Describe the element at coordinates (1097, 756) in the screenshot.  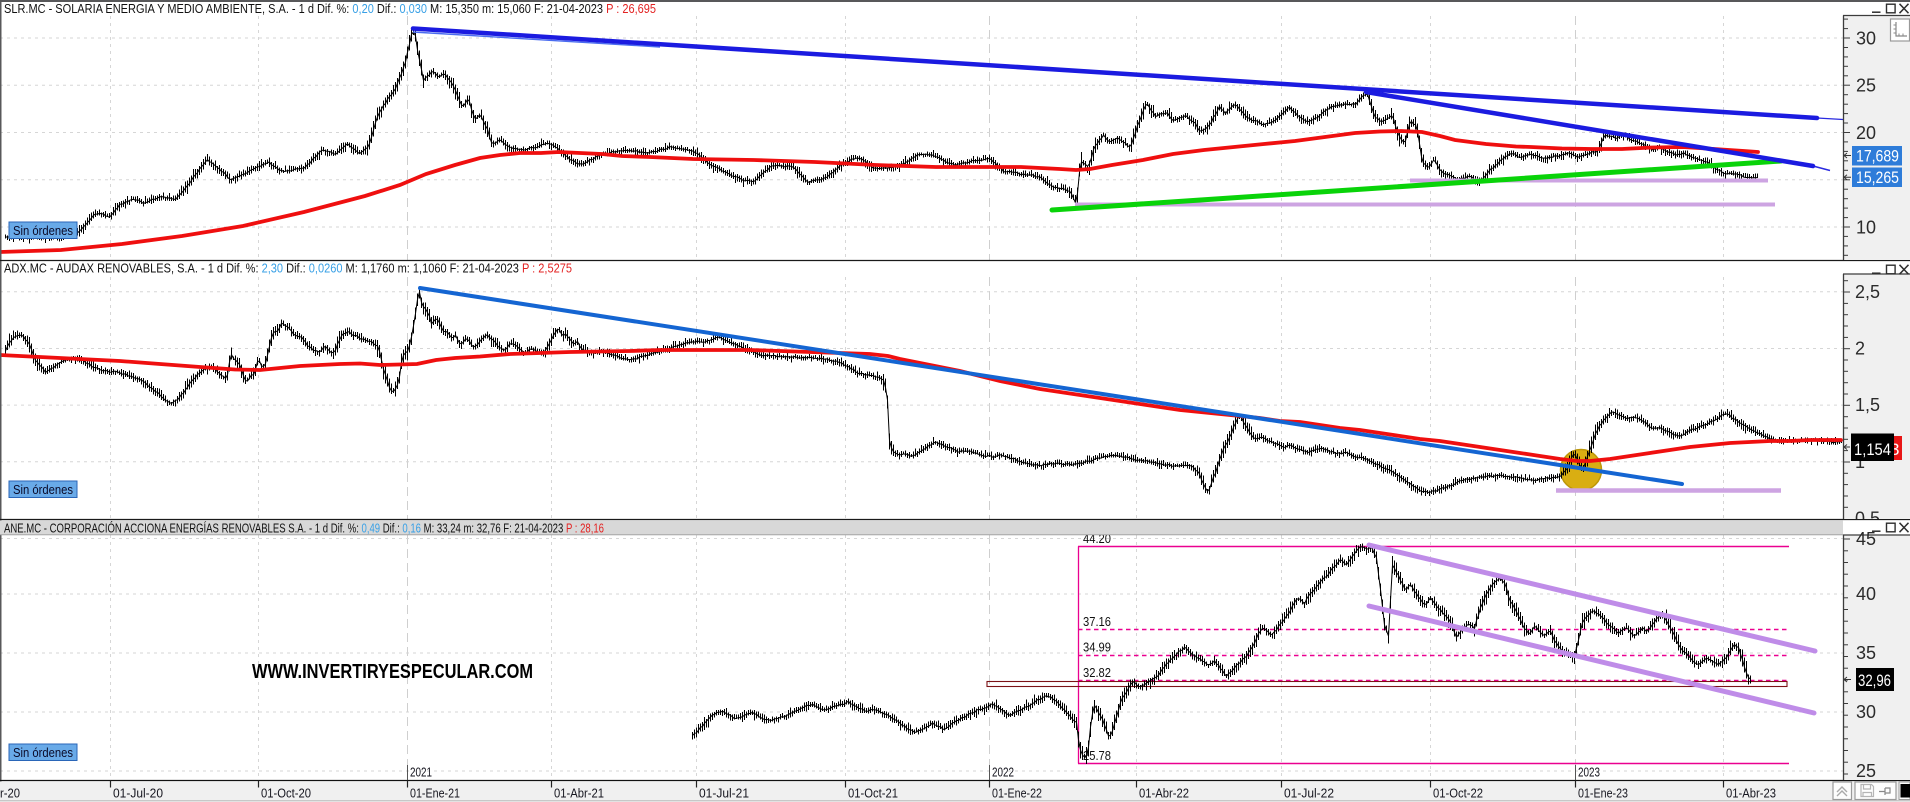
I see `svg-text: 25.78` at that location.